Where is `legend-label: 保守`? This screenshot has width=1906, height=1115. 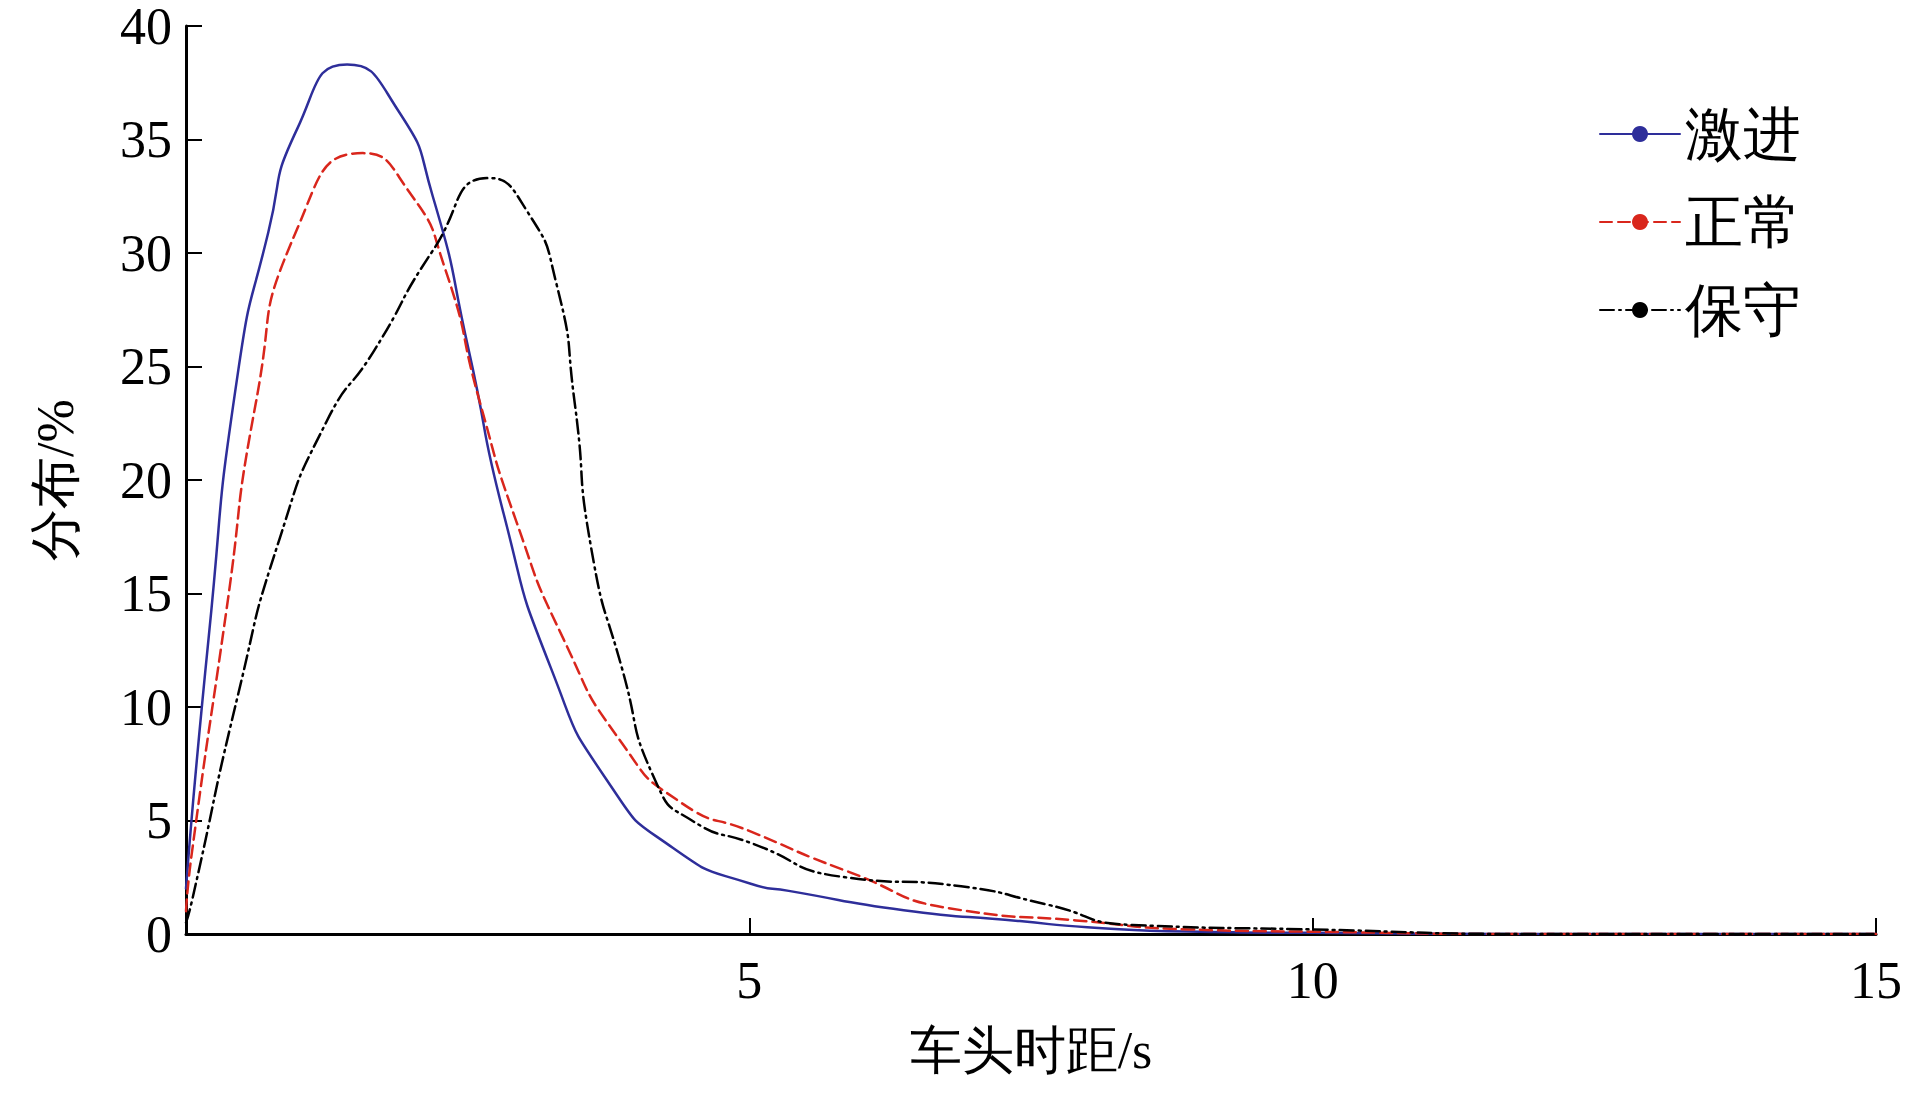 legend-label: 保守 is located at coordinates (1743, 310).